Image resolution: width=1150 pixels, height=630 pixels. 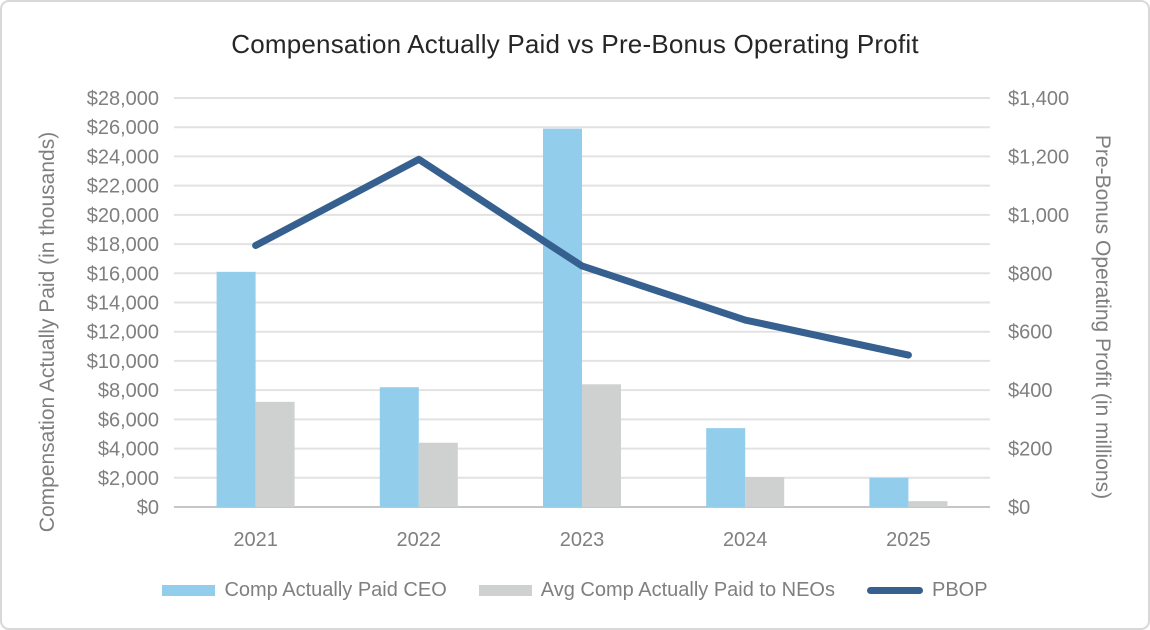 What do you see at coordinates (123, 274) in the screenshot?
I see `left-axis-tick: $16,000` at bounding box center [123, 274].